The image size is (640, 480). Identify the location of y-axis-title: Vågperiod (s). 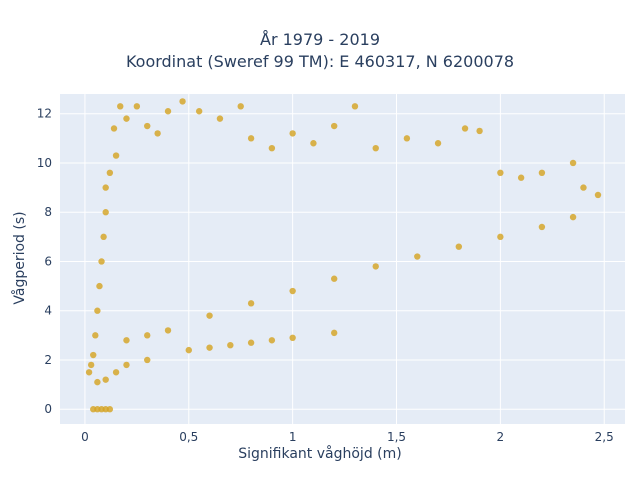
(20, 258).